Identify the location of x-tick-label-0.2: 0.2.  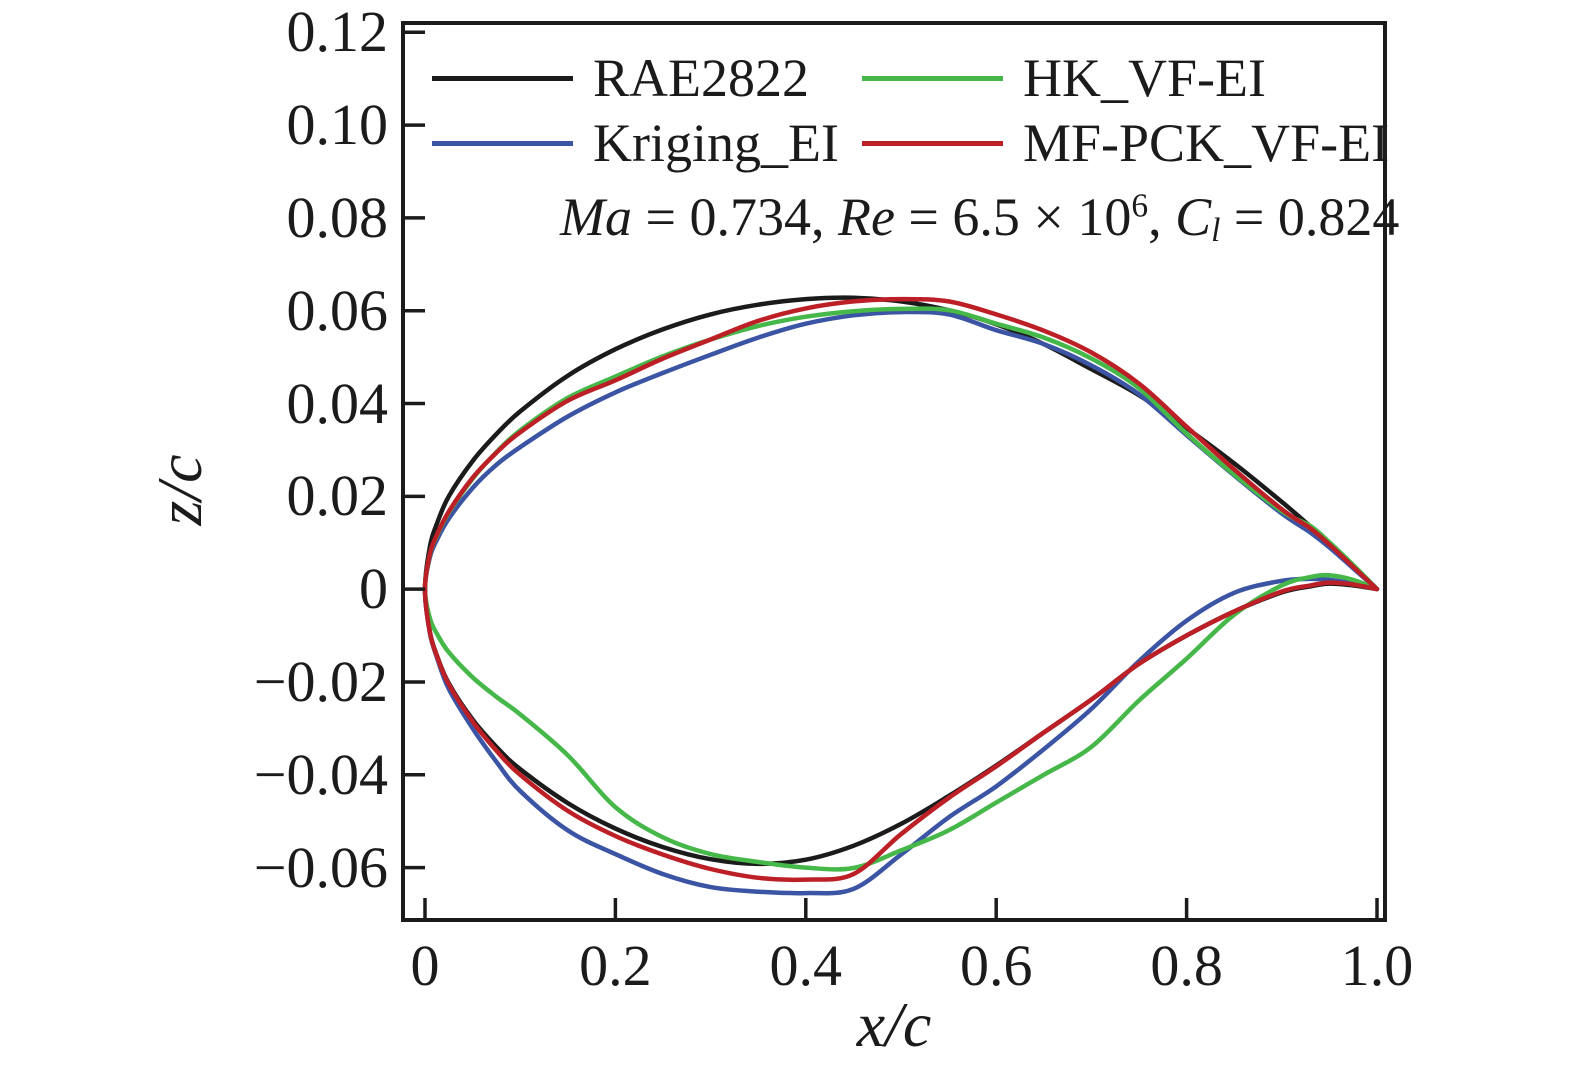
(615, 965).